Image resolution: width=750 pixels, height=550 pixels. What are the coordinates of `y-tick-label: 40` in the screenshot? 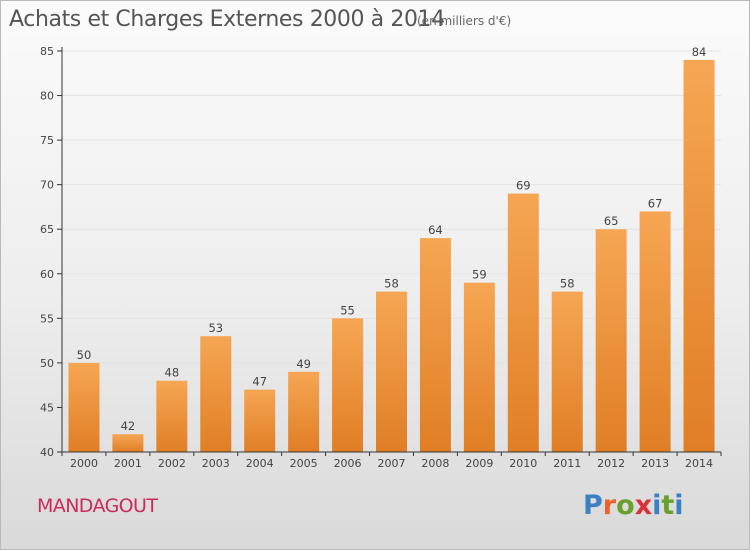 It's located at (47, 452).